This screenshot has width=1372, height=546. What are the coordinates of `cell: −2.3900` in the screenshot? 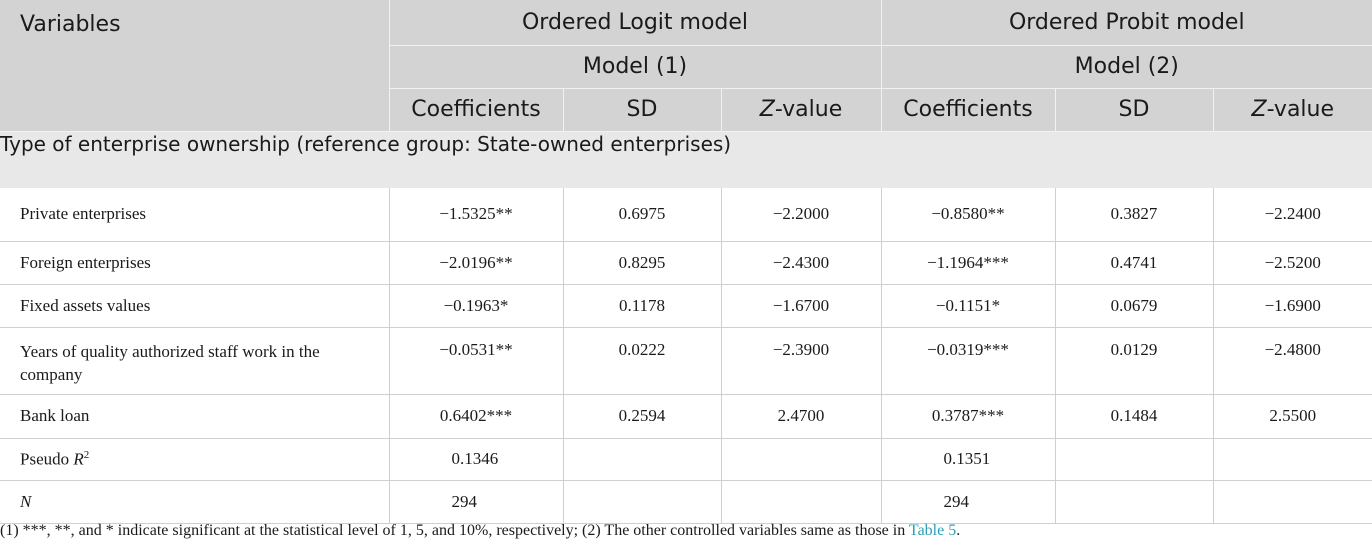 It's located at (801, 361).